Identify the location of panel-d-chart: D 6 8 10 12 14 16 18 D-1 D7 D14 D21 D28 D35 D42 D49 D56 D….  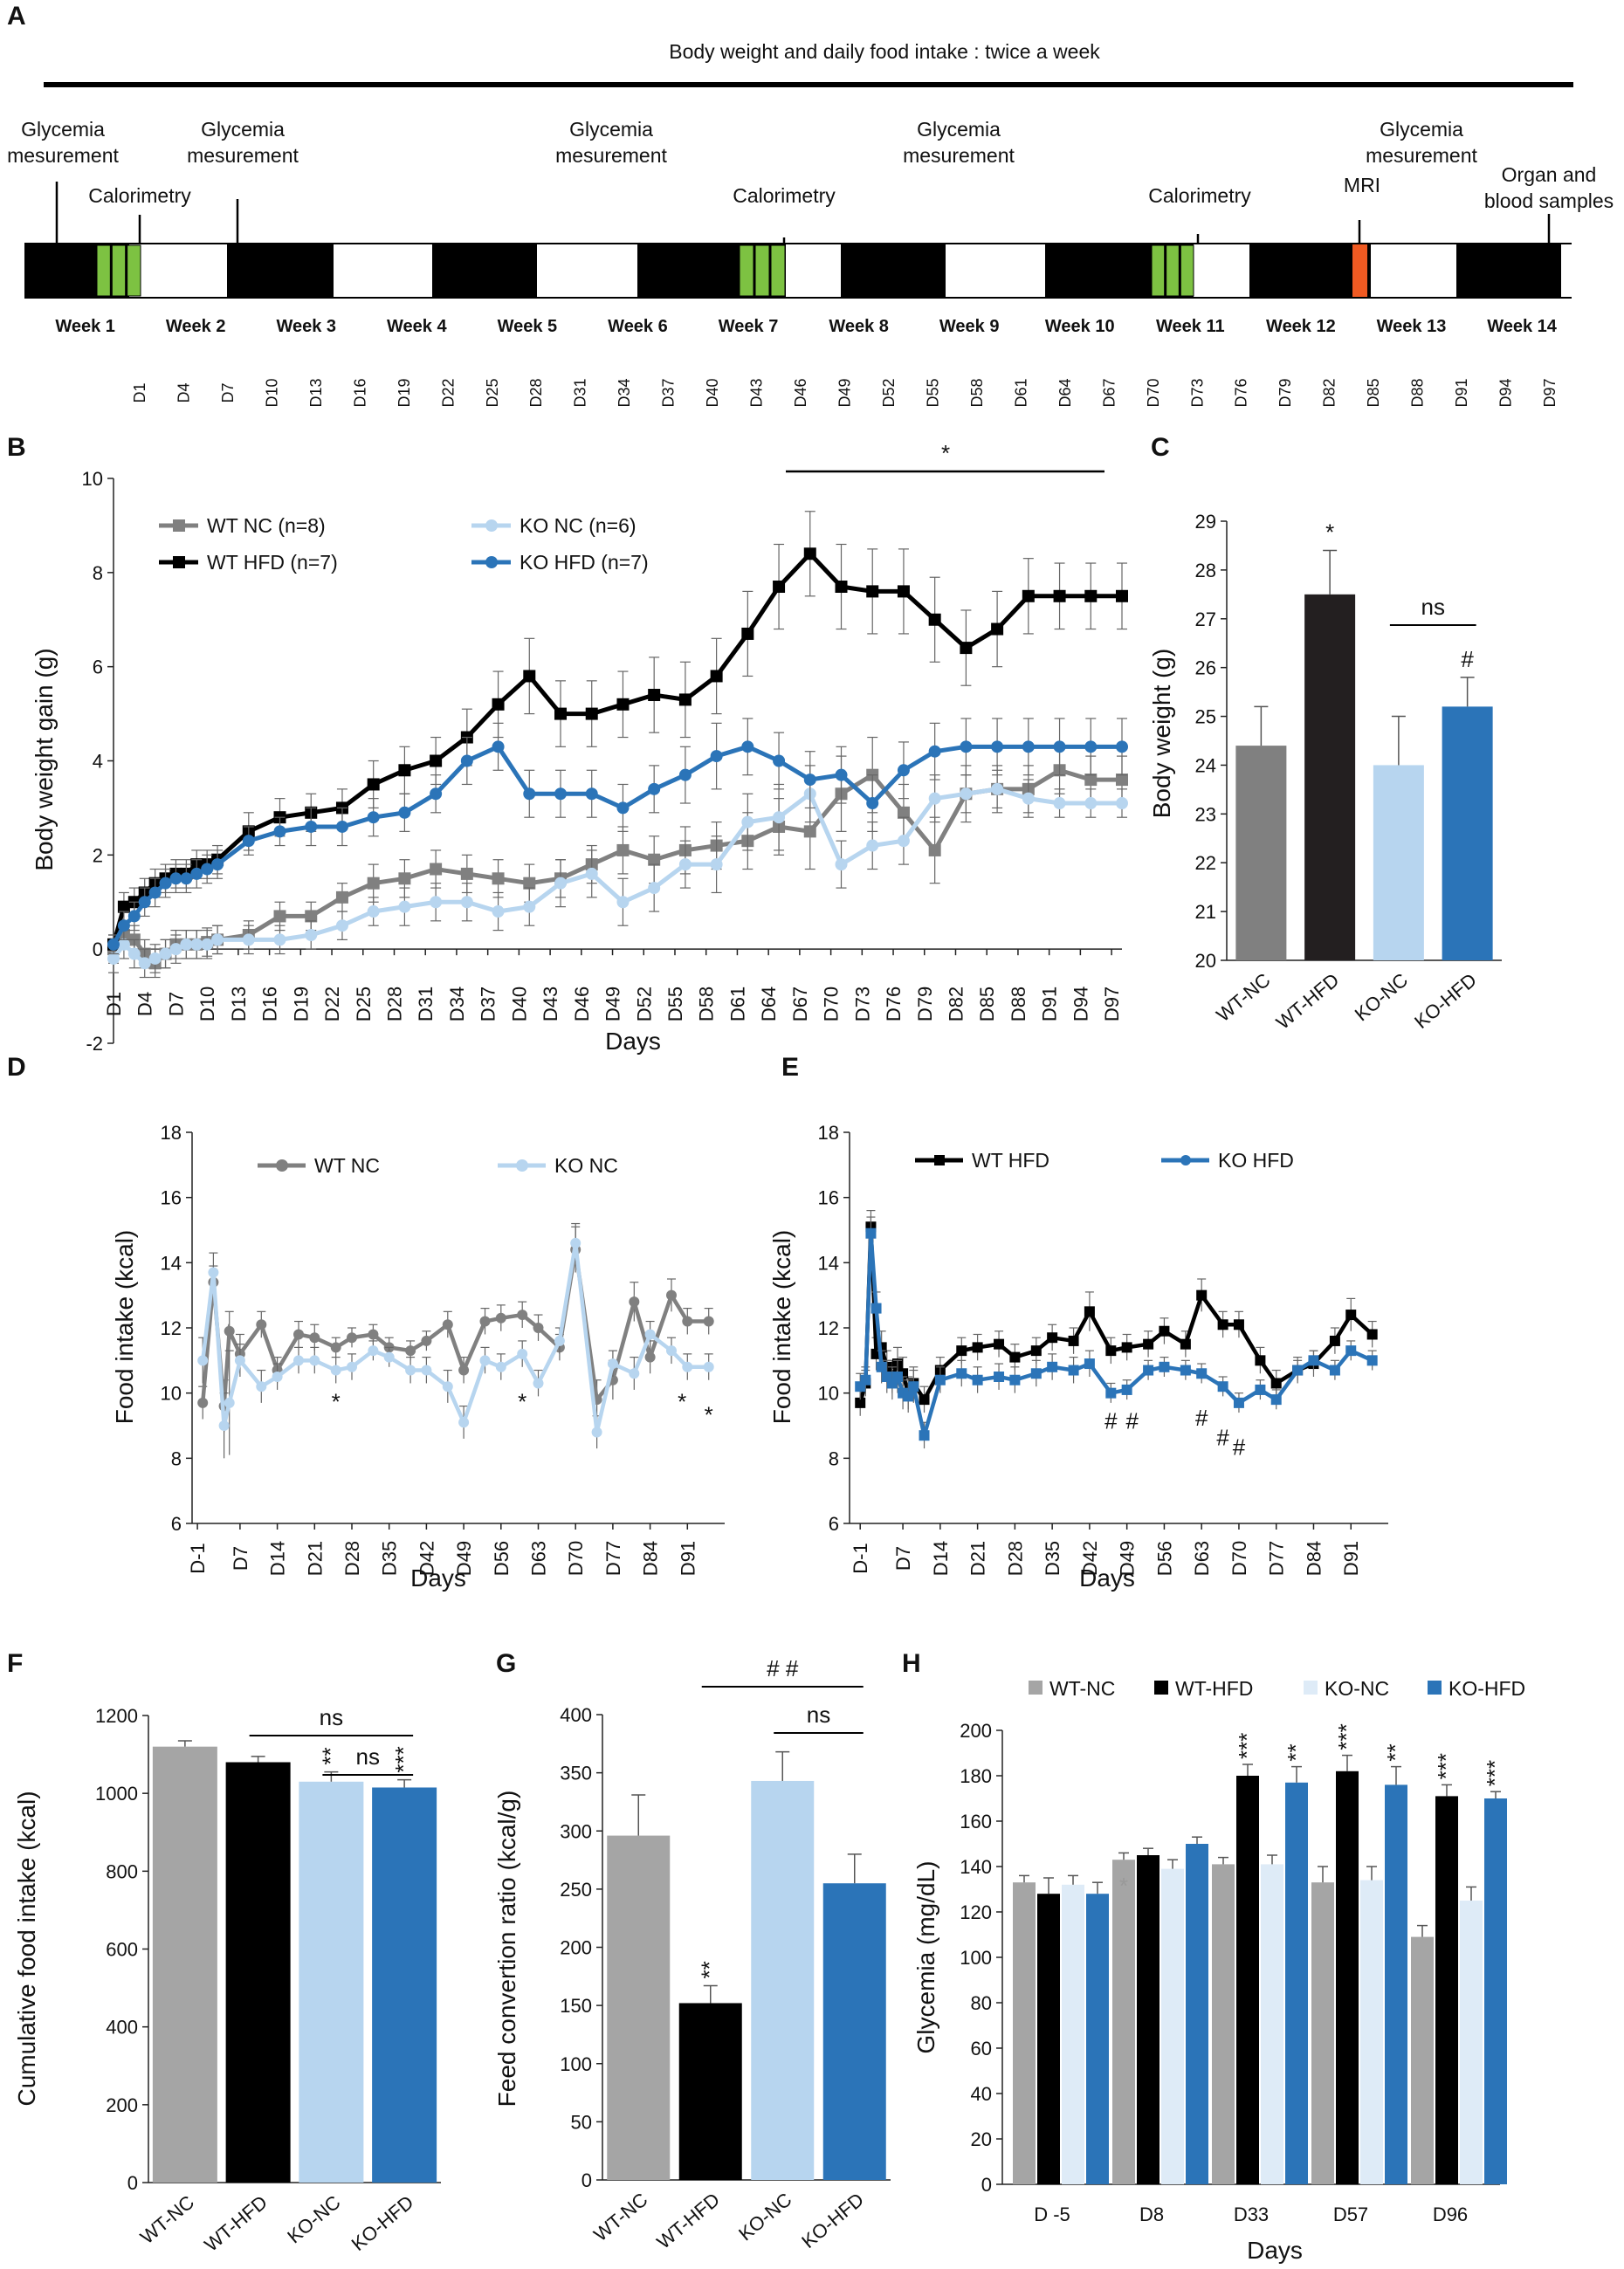
(366, 1322).